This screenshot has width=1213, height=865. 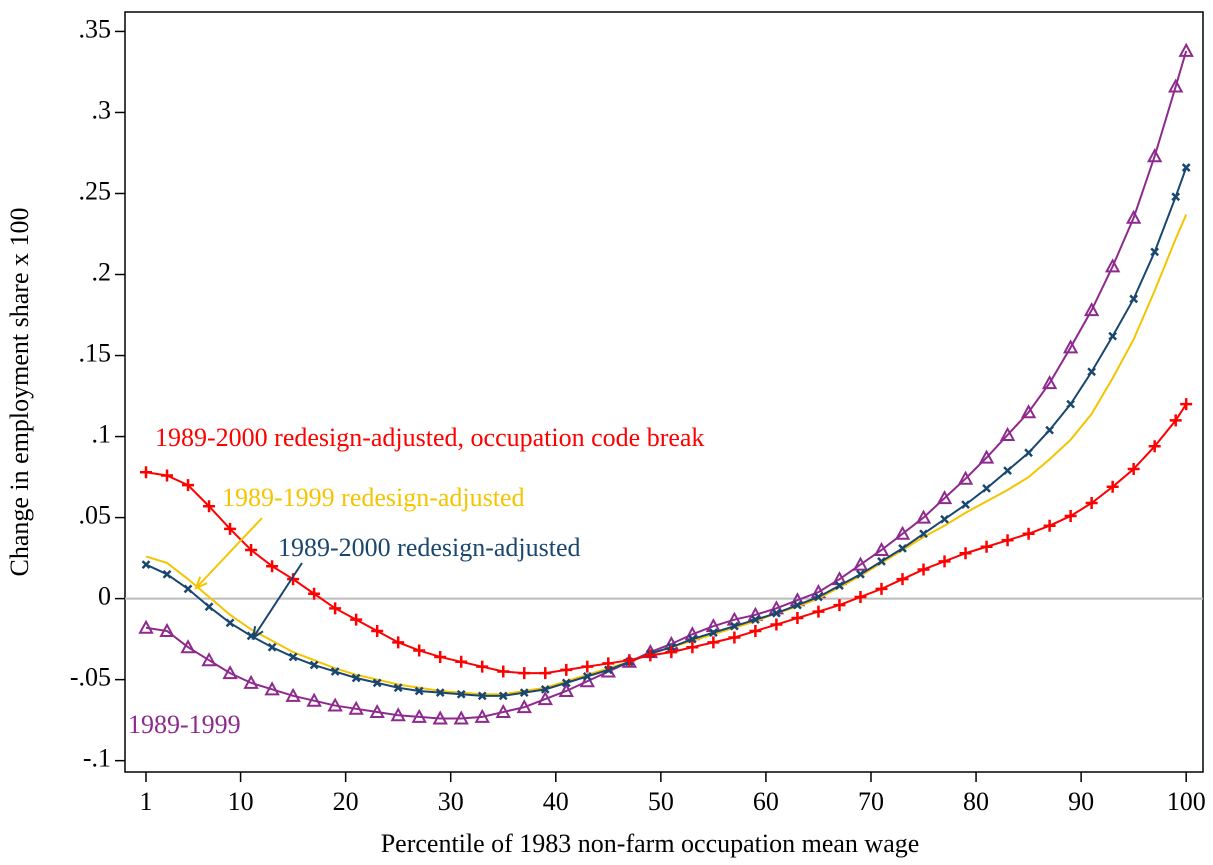 I want to click on y-tick-label: .1, so click(x=102, y=434).